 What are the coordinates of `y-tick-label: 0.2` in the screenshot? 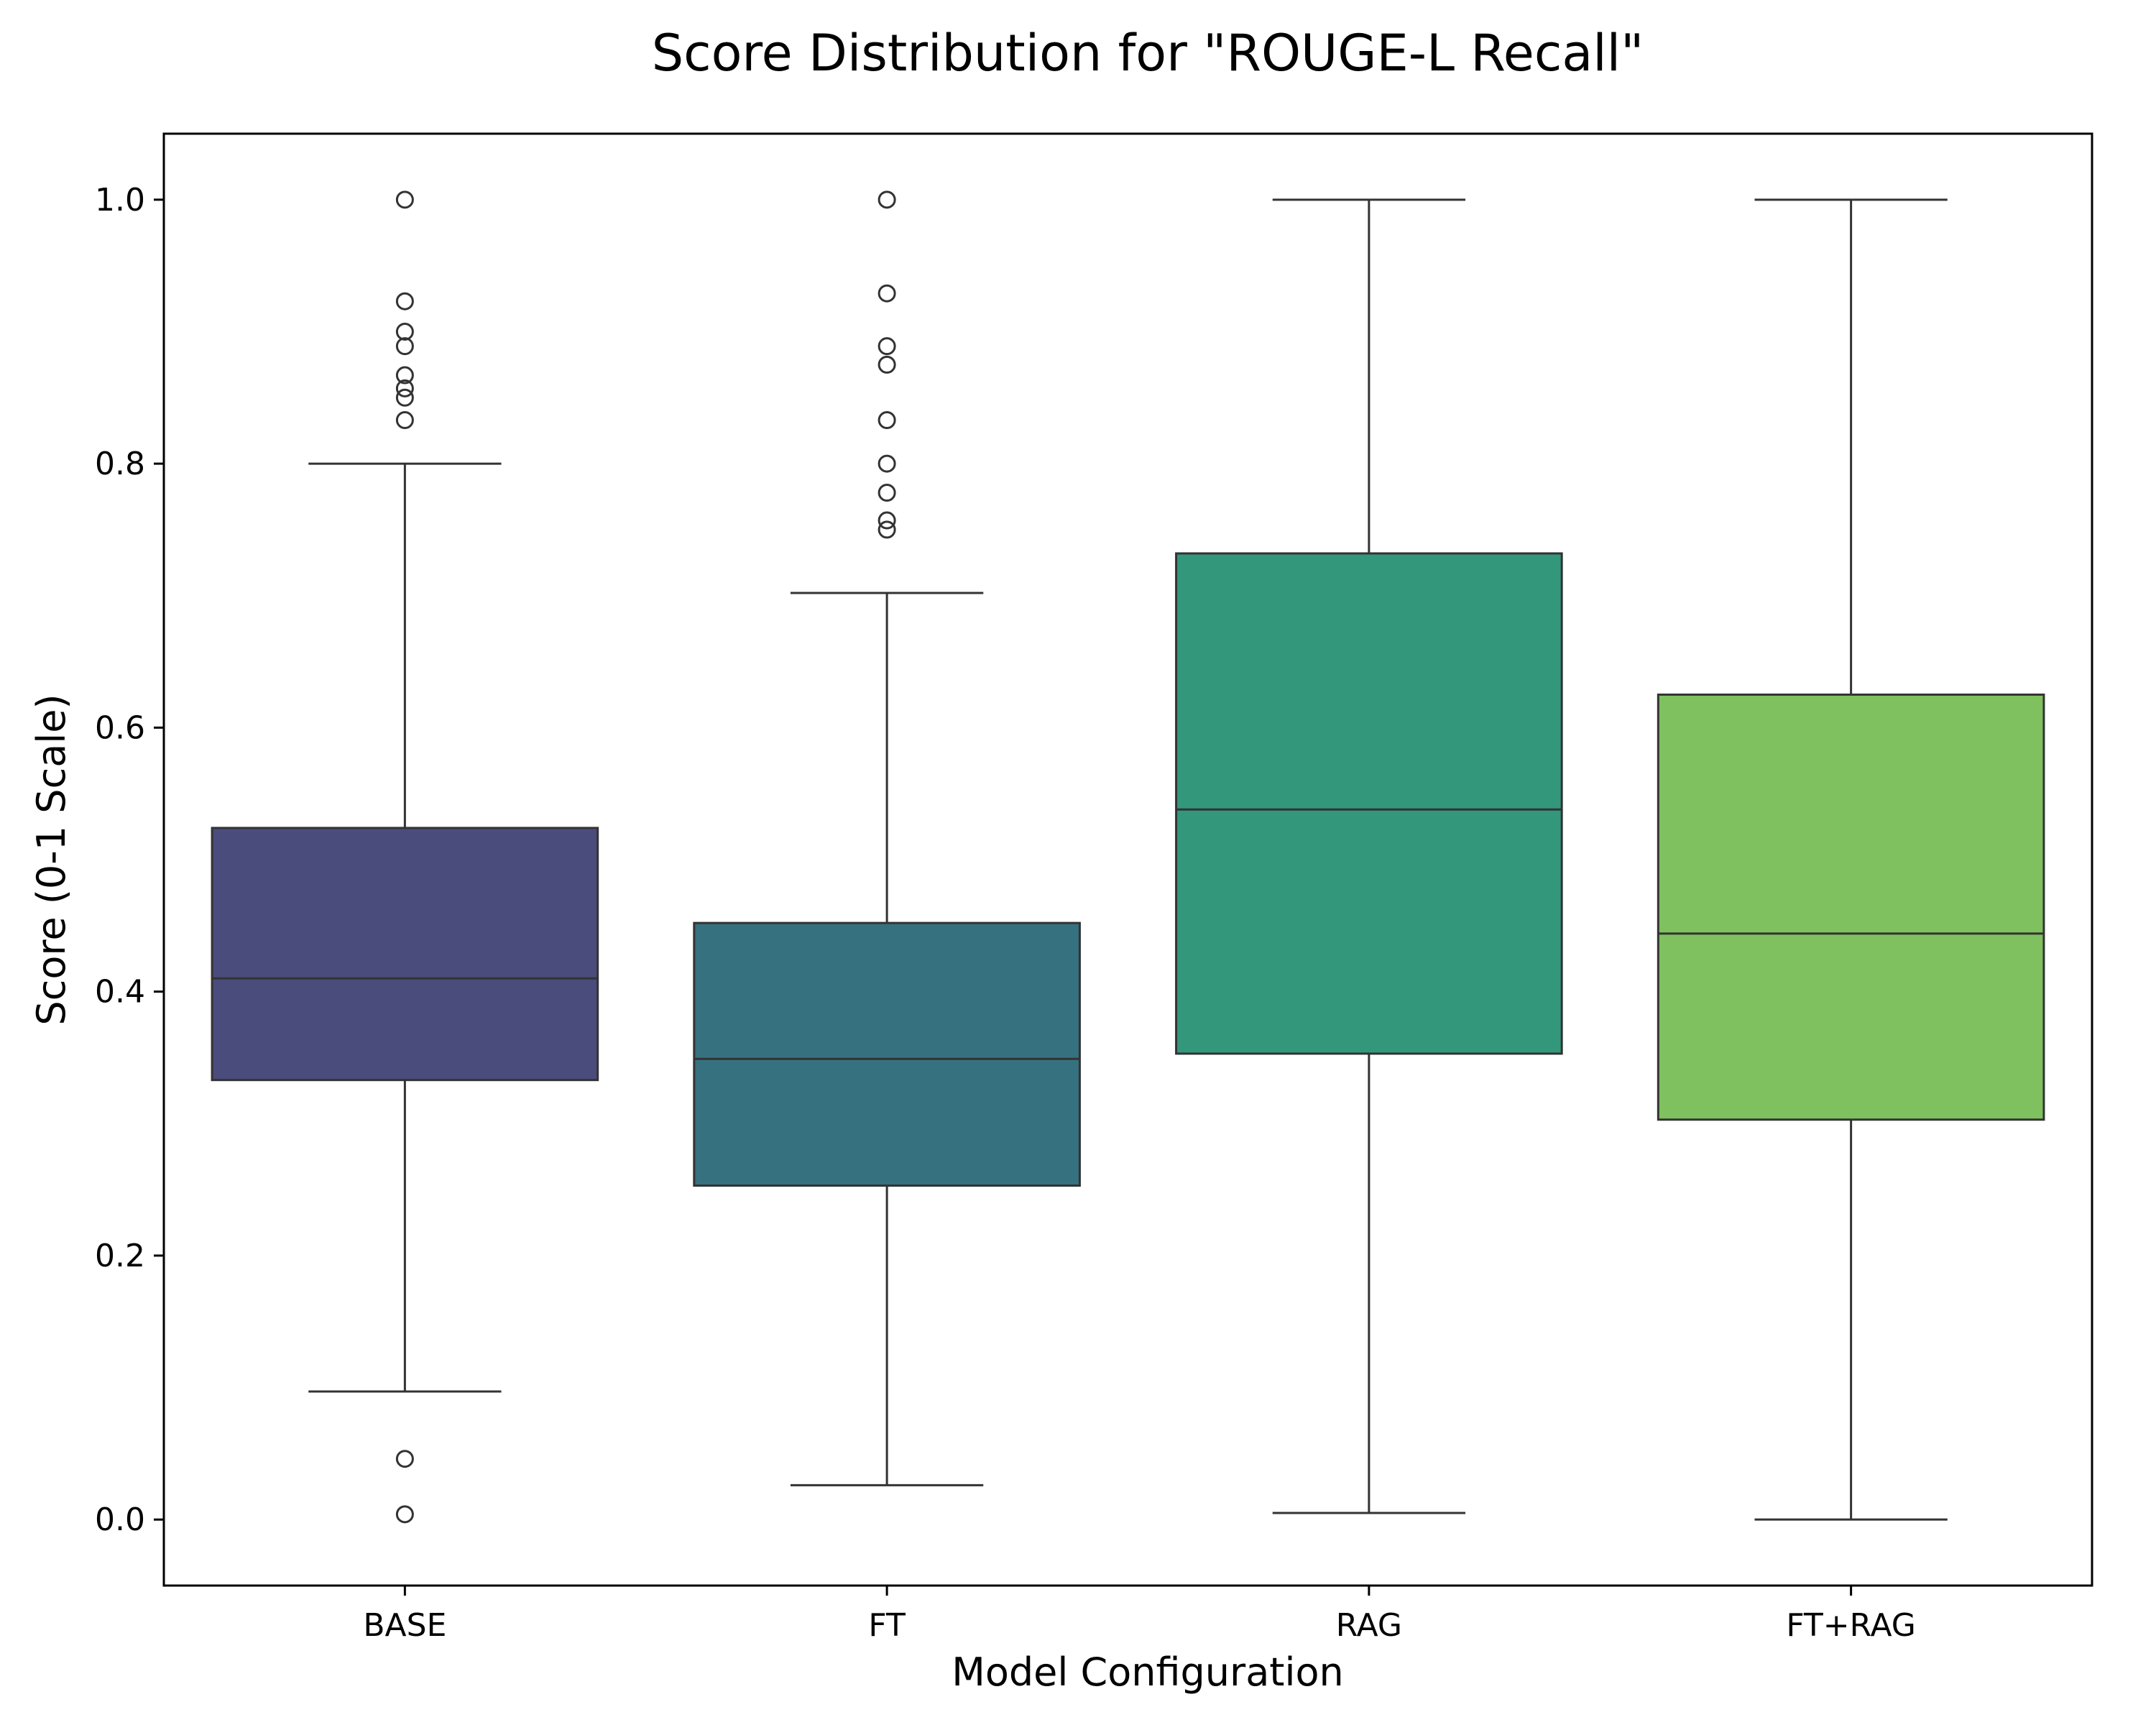 It's located at (120, 1256).